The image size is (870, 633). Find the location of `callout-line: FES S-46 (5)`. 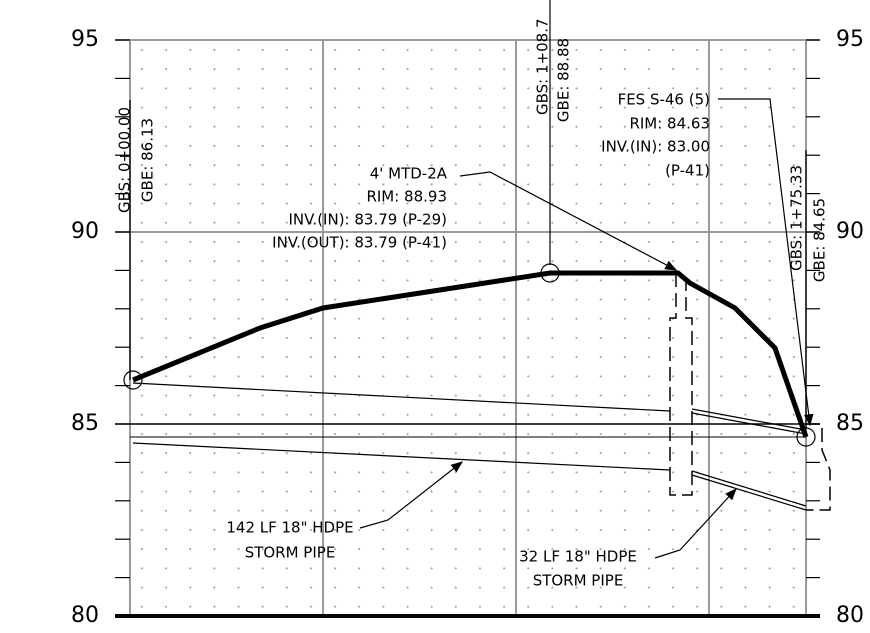

callout-line: FES S-46 (5) is located at coordinates (664, 100).